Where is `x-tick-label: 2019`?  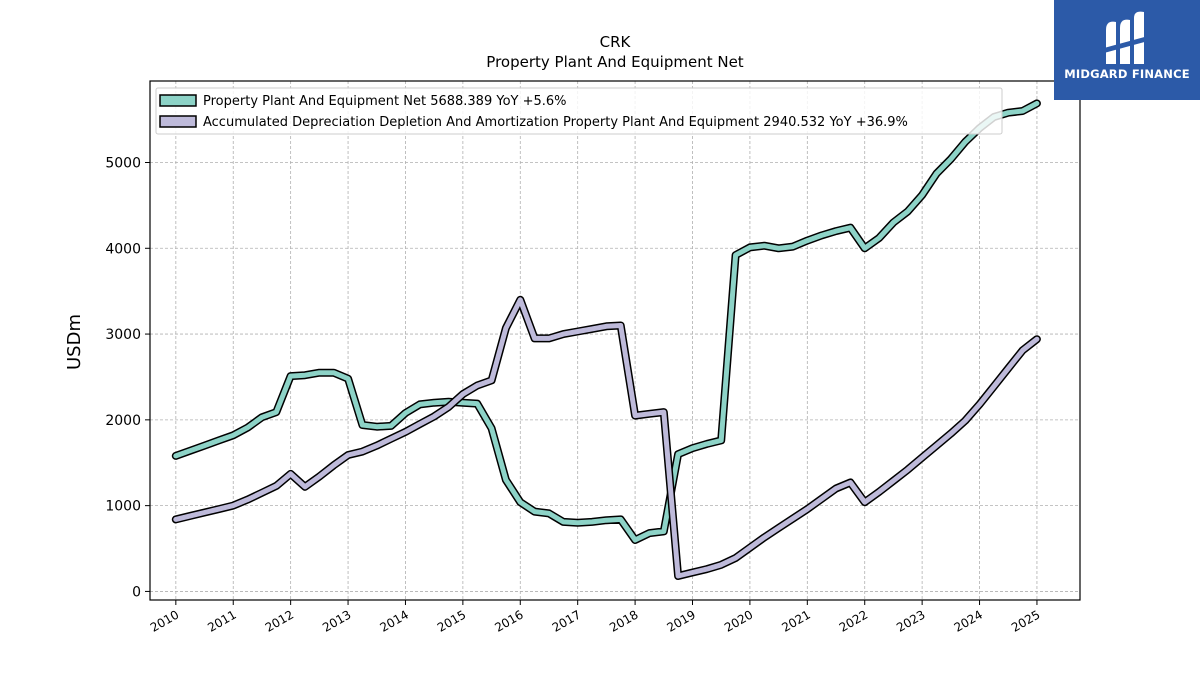
x-tick-label: 2019 is located at coordinates (681, 620).